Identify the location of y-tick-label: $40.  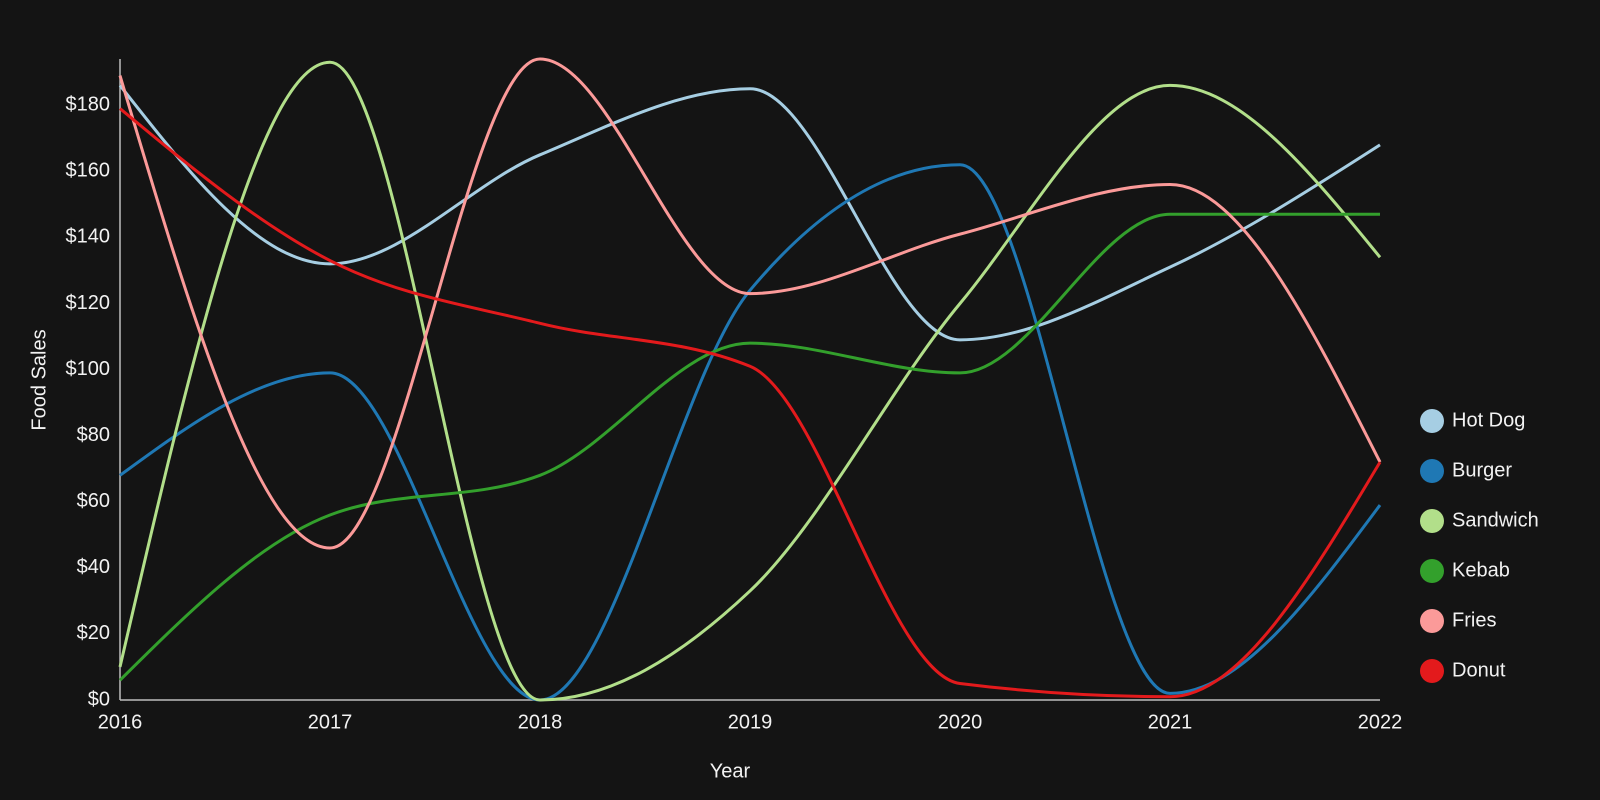
(93, 567).